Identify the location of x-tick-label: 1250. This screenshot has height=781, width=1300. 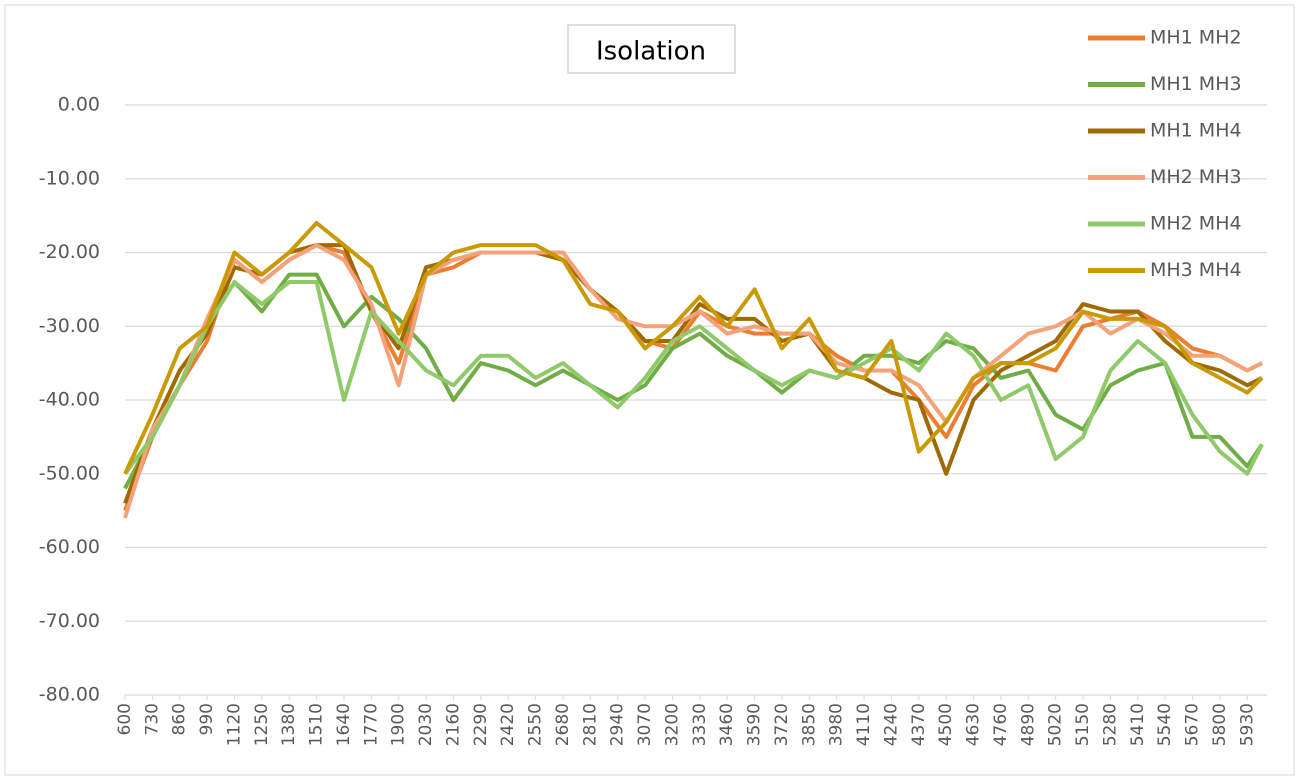
(262, 724).